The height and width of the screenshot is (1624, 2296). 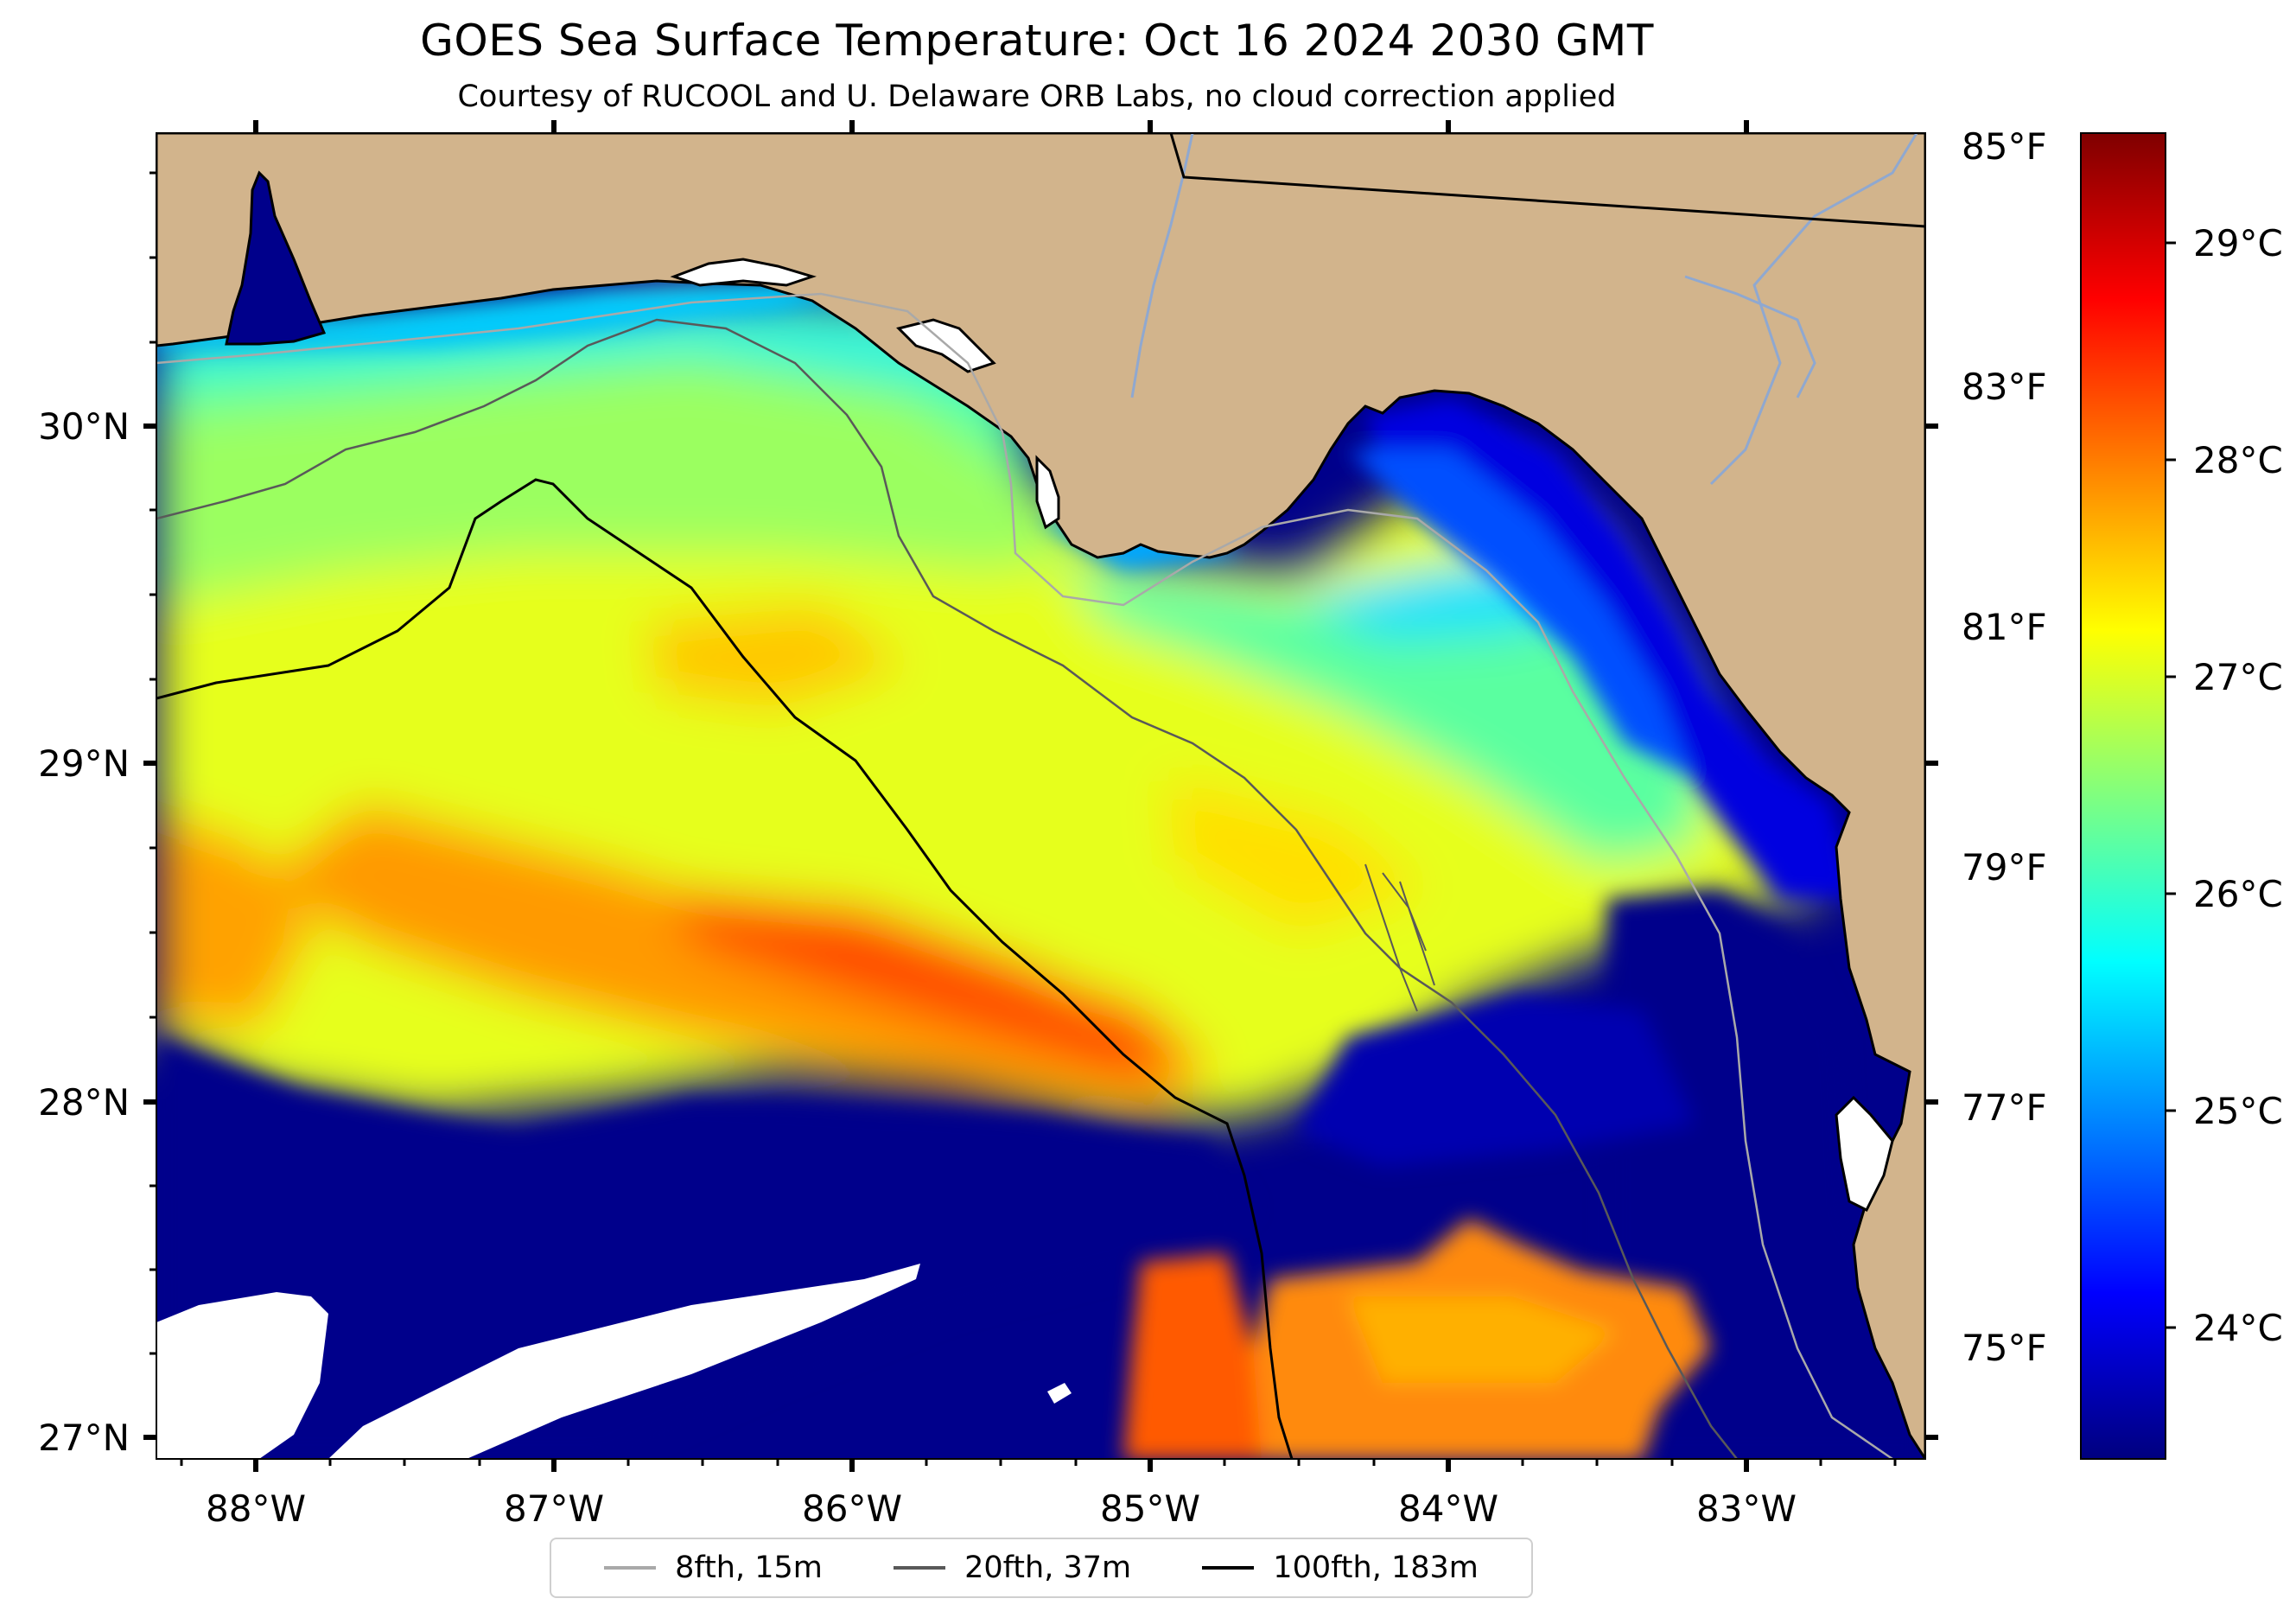 What do you see at coordinates (1150, 1509) in the screenshot?
I see `lon-tick-label: 85°W` at bounding box center [1150, 1509].